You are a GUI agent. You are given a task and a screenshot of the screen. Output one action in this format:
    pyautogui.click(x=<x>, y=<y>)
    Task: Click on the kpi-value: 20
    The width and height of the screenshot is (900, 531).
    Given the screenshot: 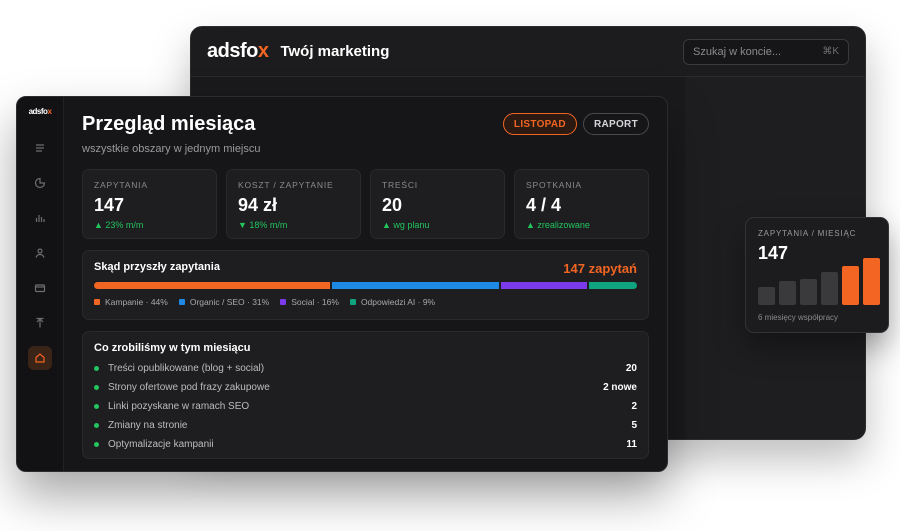 What is the action you would take?
    pyautogui.click(x=392, y=205)
    